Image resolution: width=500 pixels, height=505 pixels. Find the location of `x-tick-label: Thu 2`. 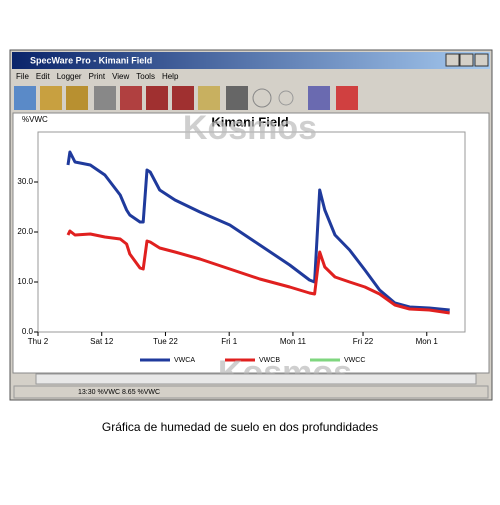

x-tick-label: Thu 2 is located at coordinates (38, 341).